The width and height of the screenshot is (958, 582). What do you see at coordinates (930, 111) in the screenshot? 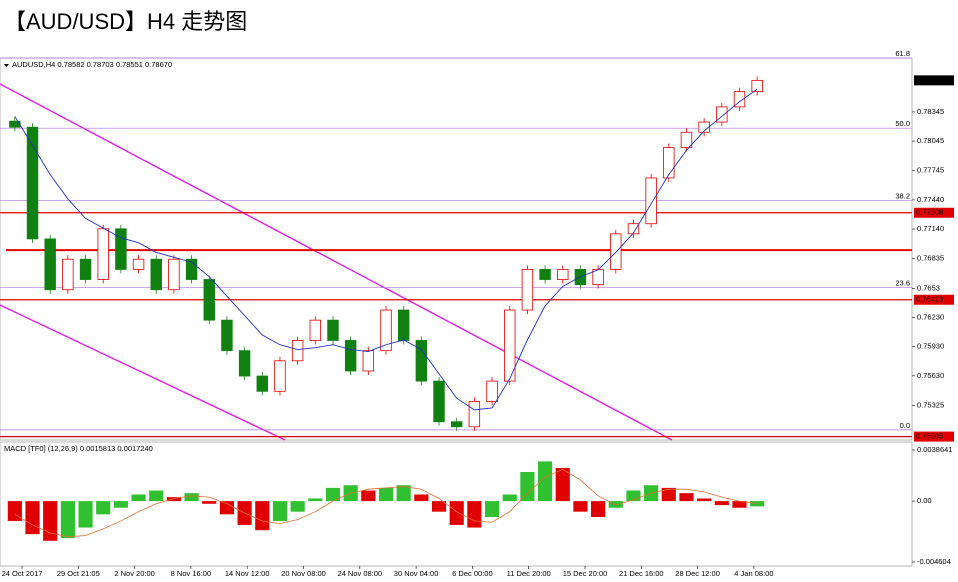
I see `y-tick-label: 0.78345` at bounding box center [930, 111].